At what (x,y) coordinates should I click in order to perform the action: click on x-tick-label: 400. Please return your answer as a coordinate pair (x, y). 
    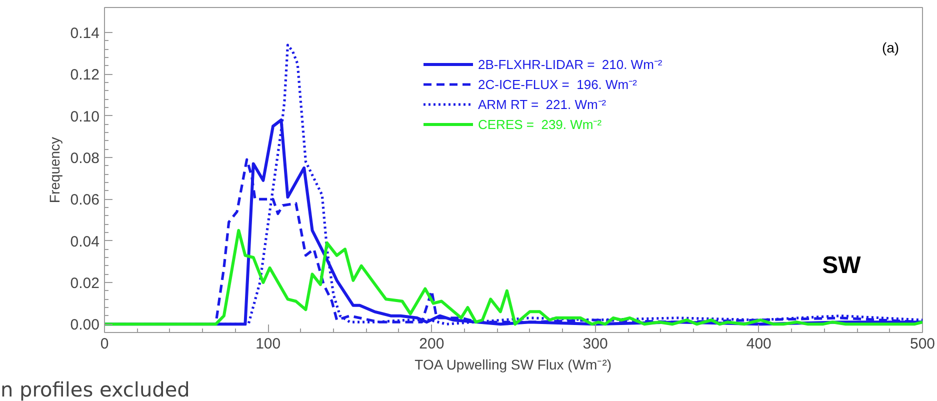
    Looking at the image, I should click on (759, 344).